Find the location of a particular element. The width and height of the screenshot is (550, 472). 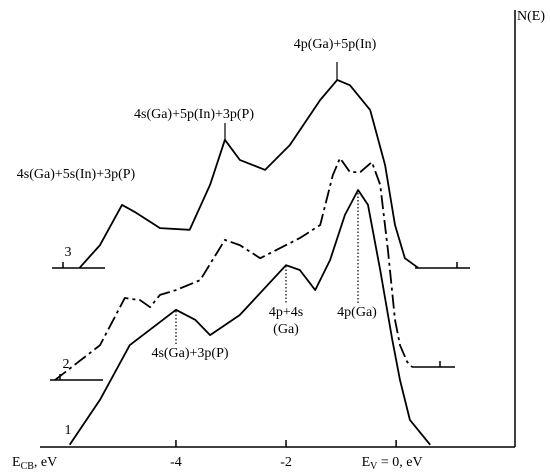

annotation: 4s(Ga)+5s(In)+3p(P) is located at coordinates (76, 174).